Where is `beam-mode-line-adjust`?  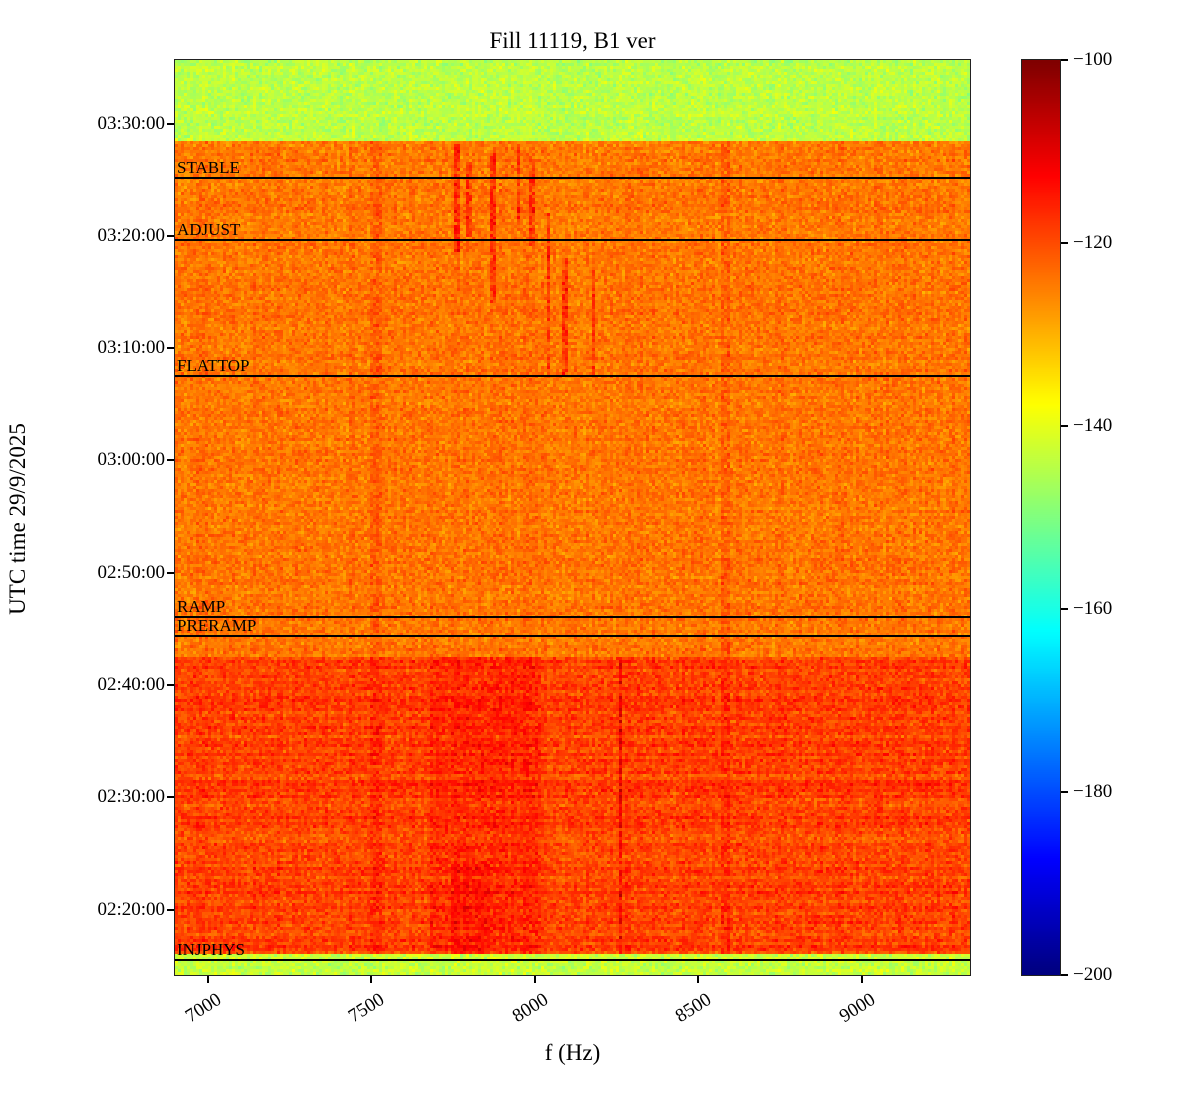 beam-mode-line-adjust is located at coordinates (572, 239).